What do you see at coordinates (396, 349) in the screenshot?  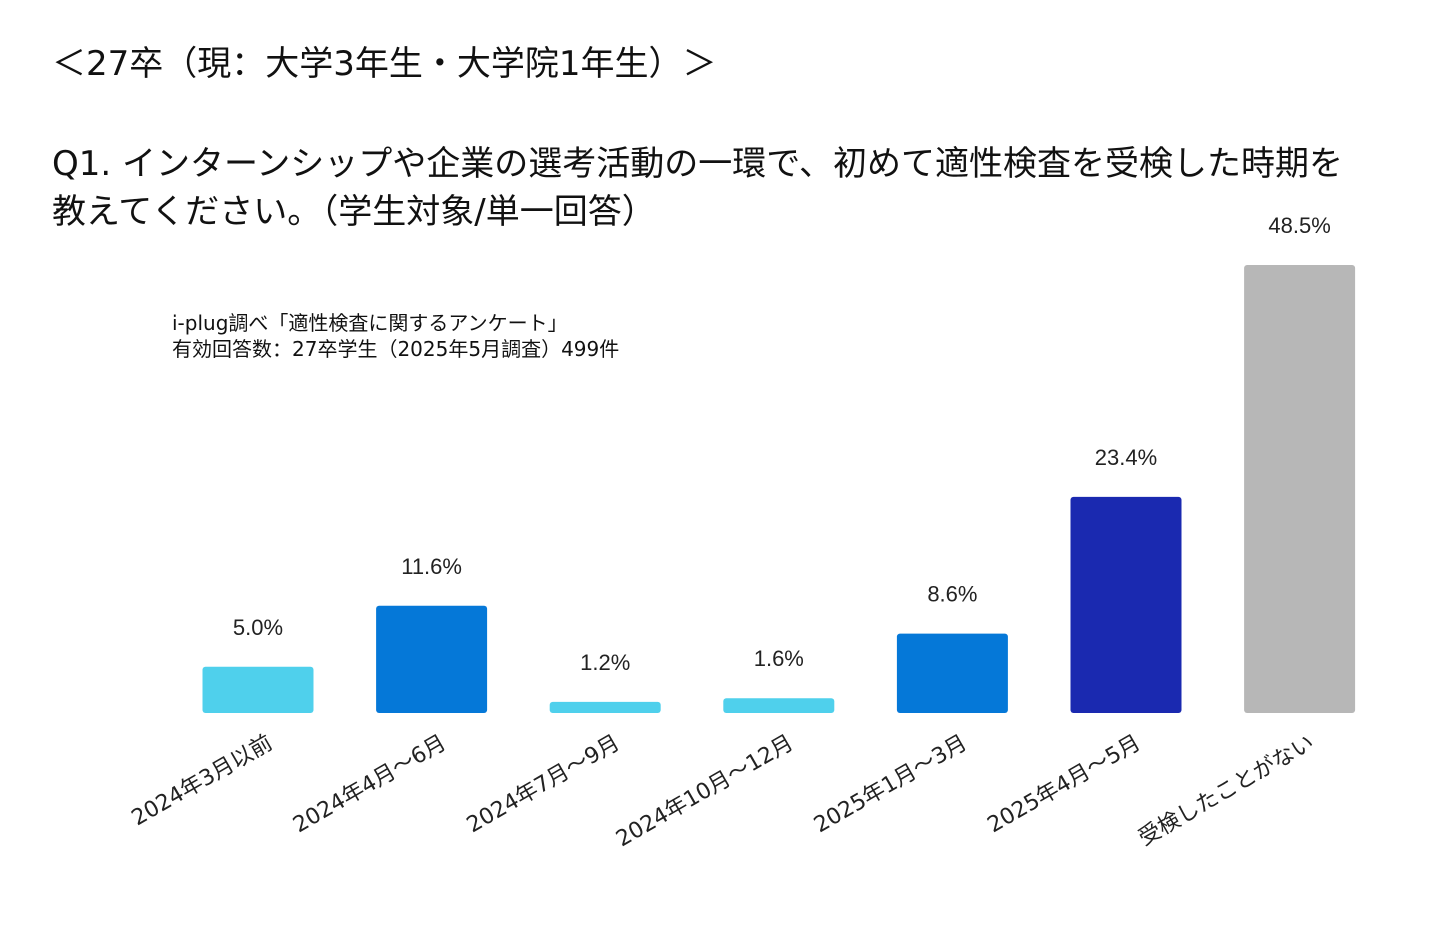 I see `source-line-2: 有効回答数：27卒学生（2025年5月調査）499件` at bounding box center [396, 349].